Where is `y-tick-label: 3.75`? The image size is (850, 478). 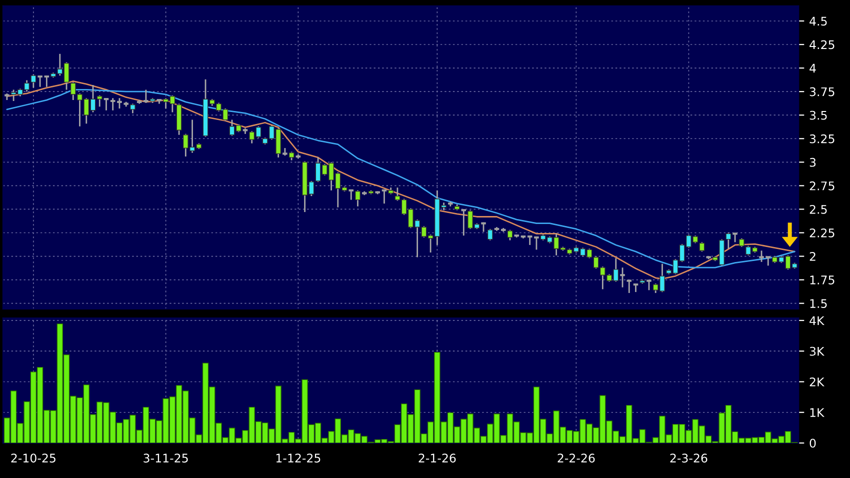
y-tick-label: 3.75 is located at coordinates (822, 91).